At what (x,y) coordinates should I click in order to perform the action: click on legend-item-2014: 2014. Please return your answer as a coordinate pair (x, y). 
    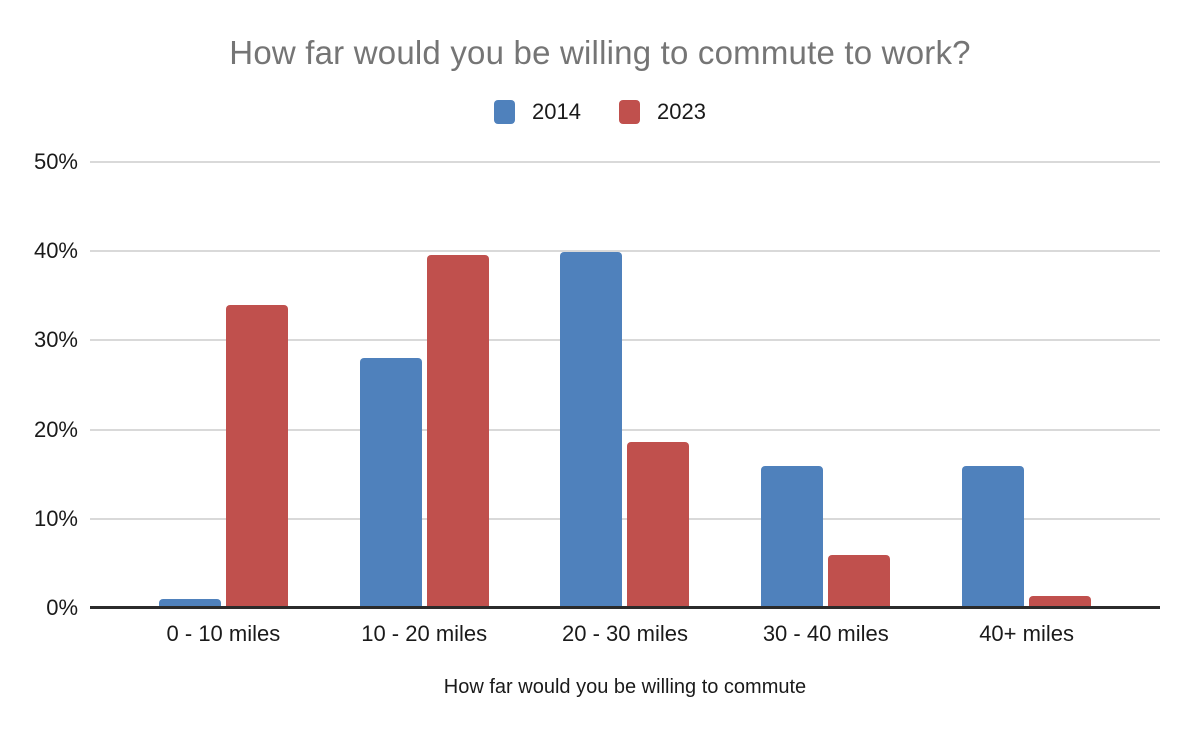
    Looking at the image, I should click on (537, 112).